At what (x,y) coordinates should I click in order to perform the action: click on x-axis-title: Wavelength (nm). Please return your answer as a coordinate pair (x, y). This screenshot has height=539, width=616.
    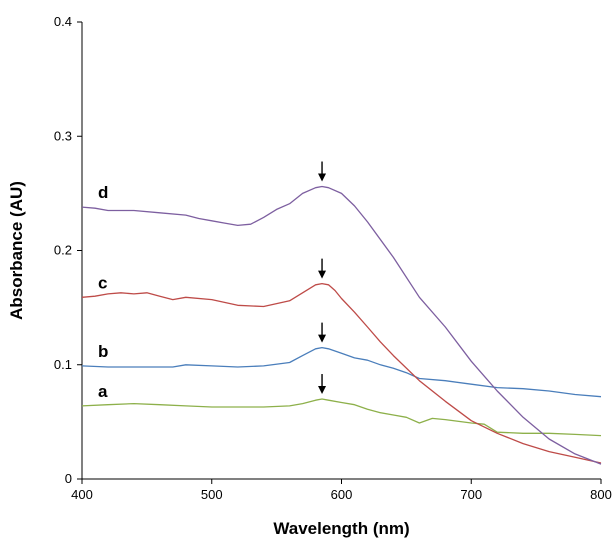
    Looking at the image, I should click on (341, 528).